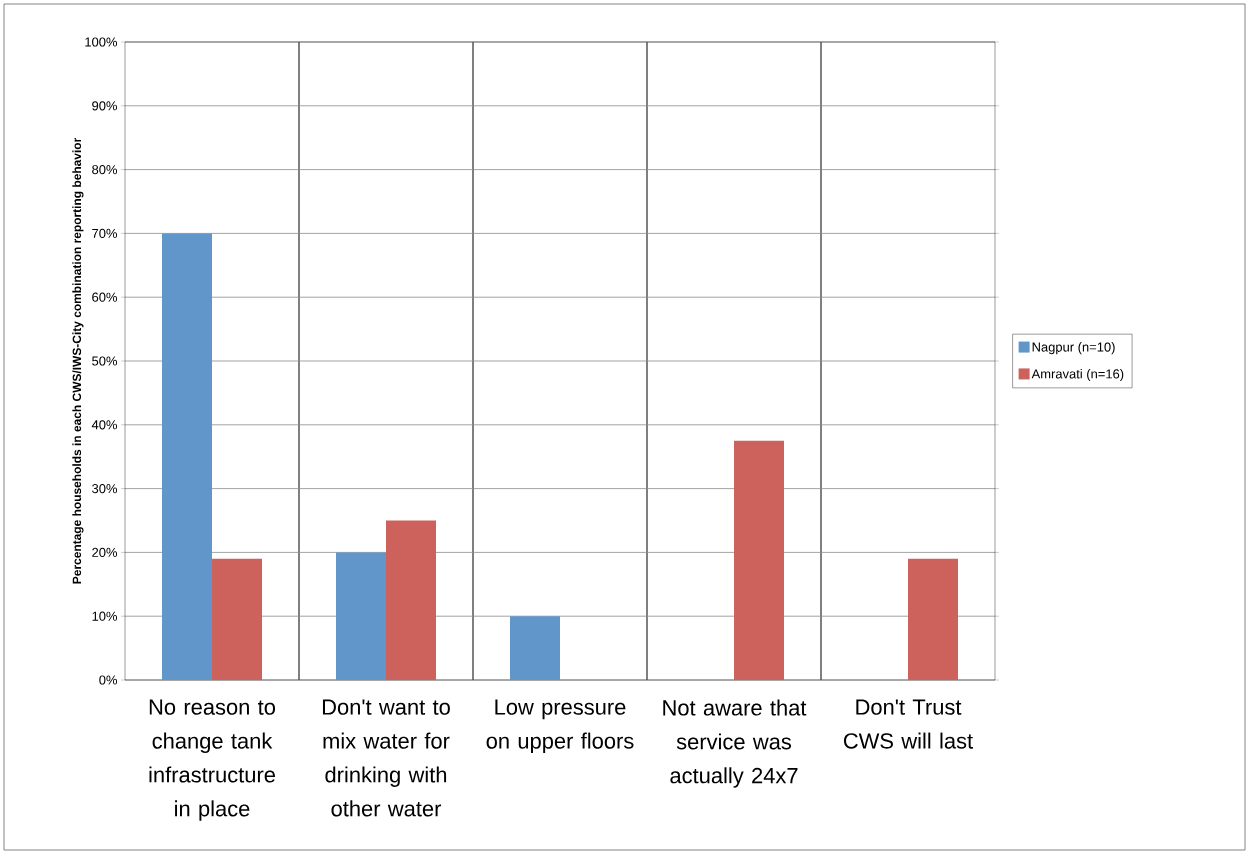 This screenshot has height=854, width=1249. What do you see at coordinates (105, 361) in the screenshot?
I see `y-tick-label: 50%` at bounding box center [105, 361].